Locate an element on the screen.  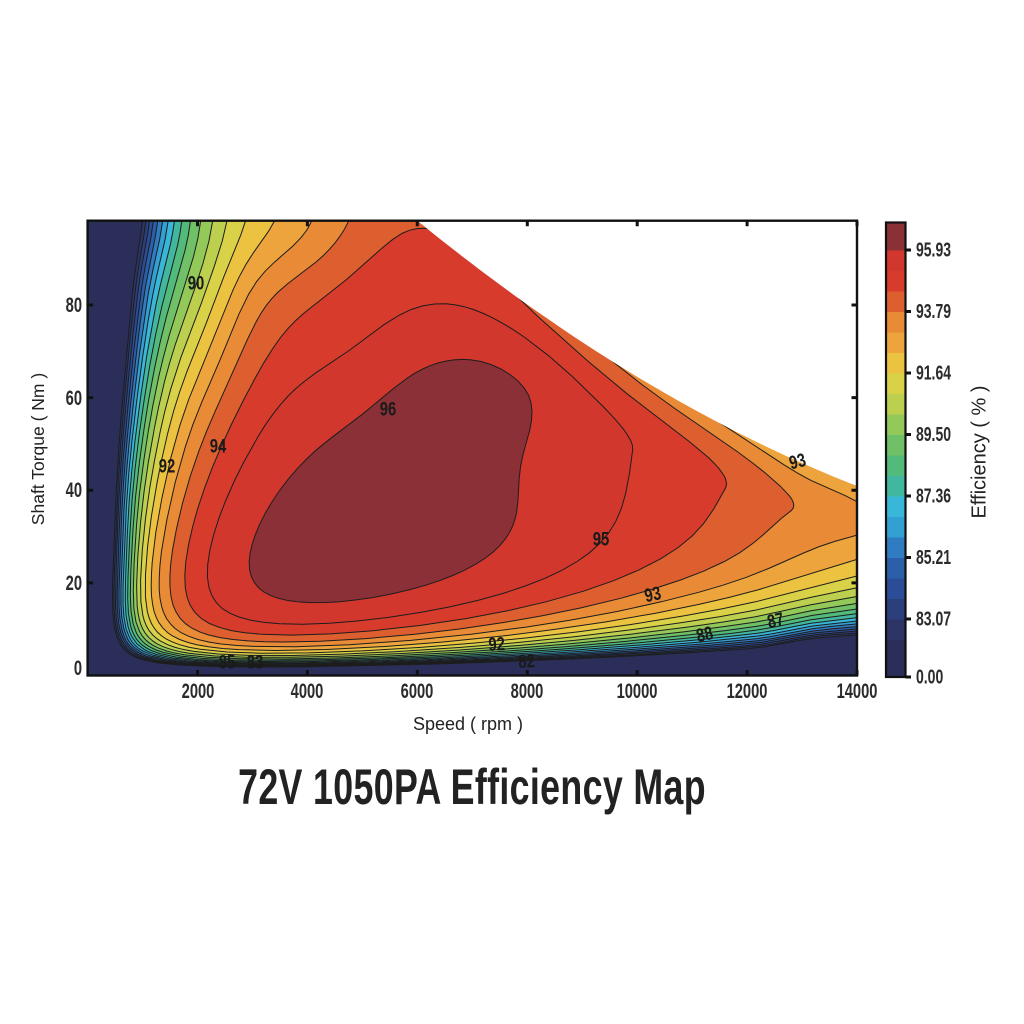
svg-text: 0.00 is located at coordinates (929, 676).